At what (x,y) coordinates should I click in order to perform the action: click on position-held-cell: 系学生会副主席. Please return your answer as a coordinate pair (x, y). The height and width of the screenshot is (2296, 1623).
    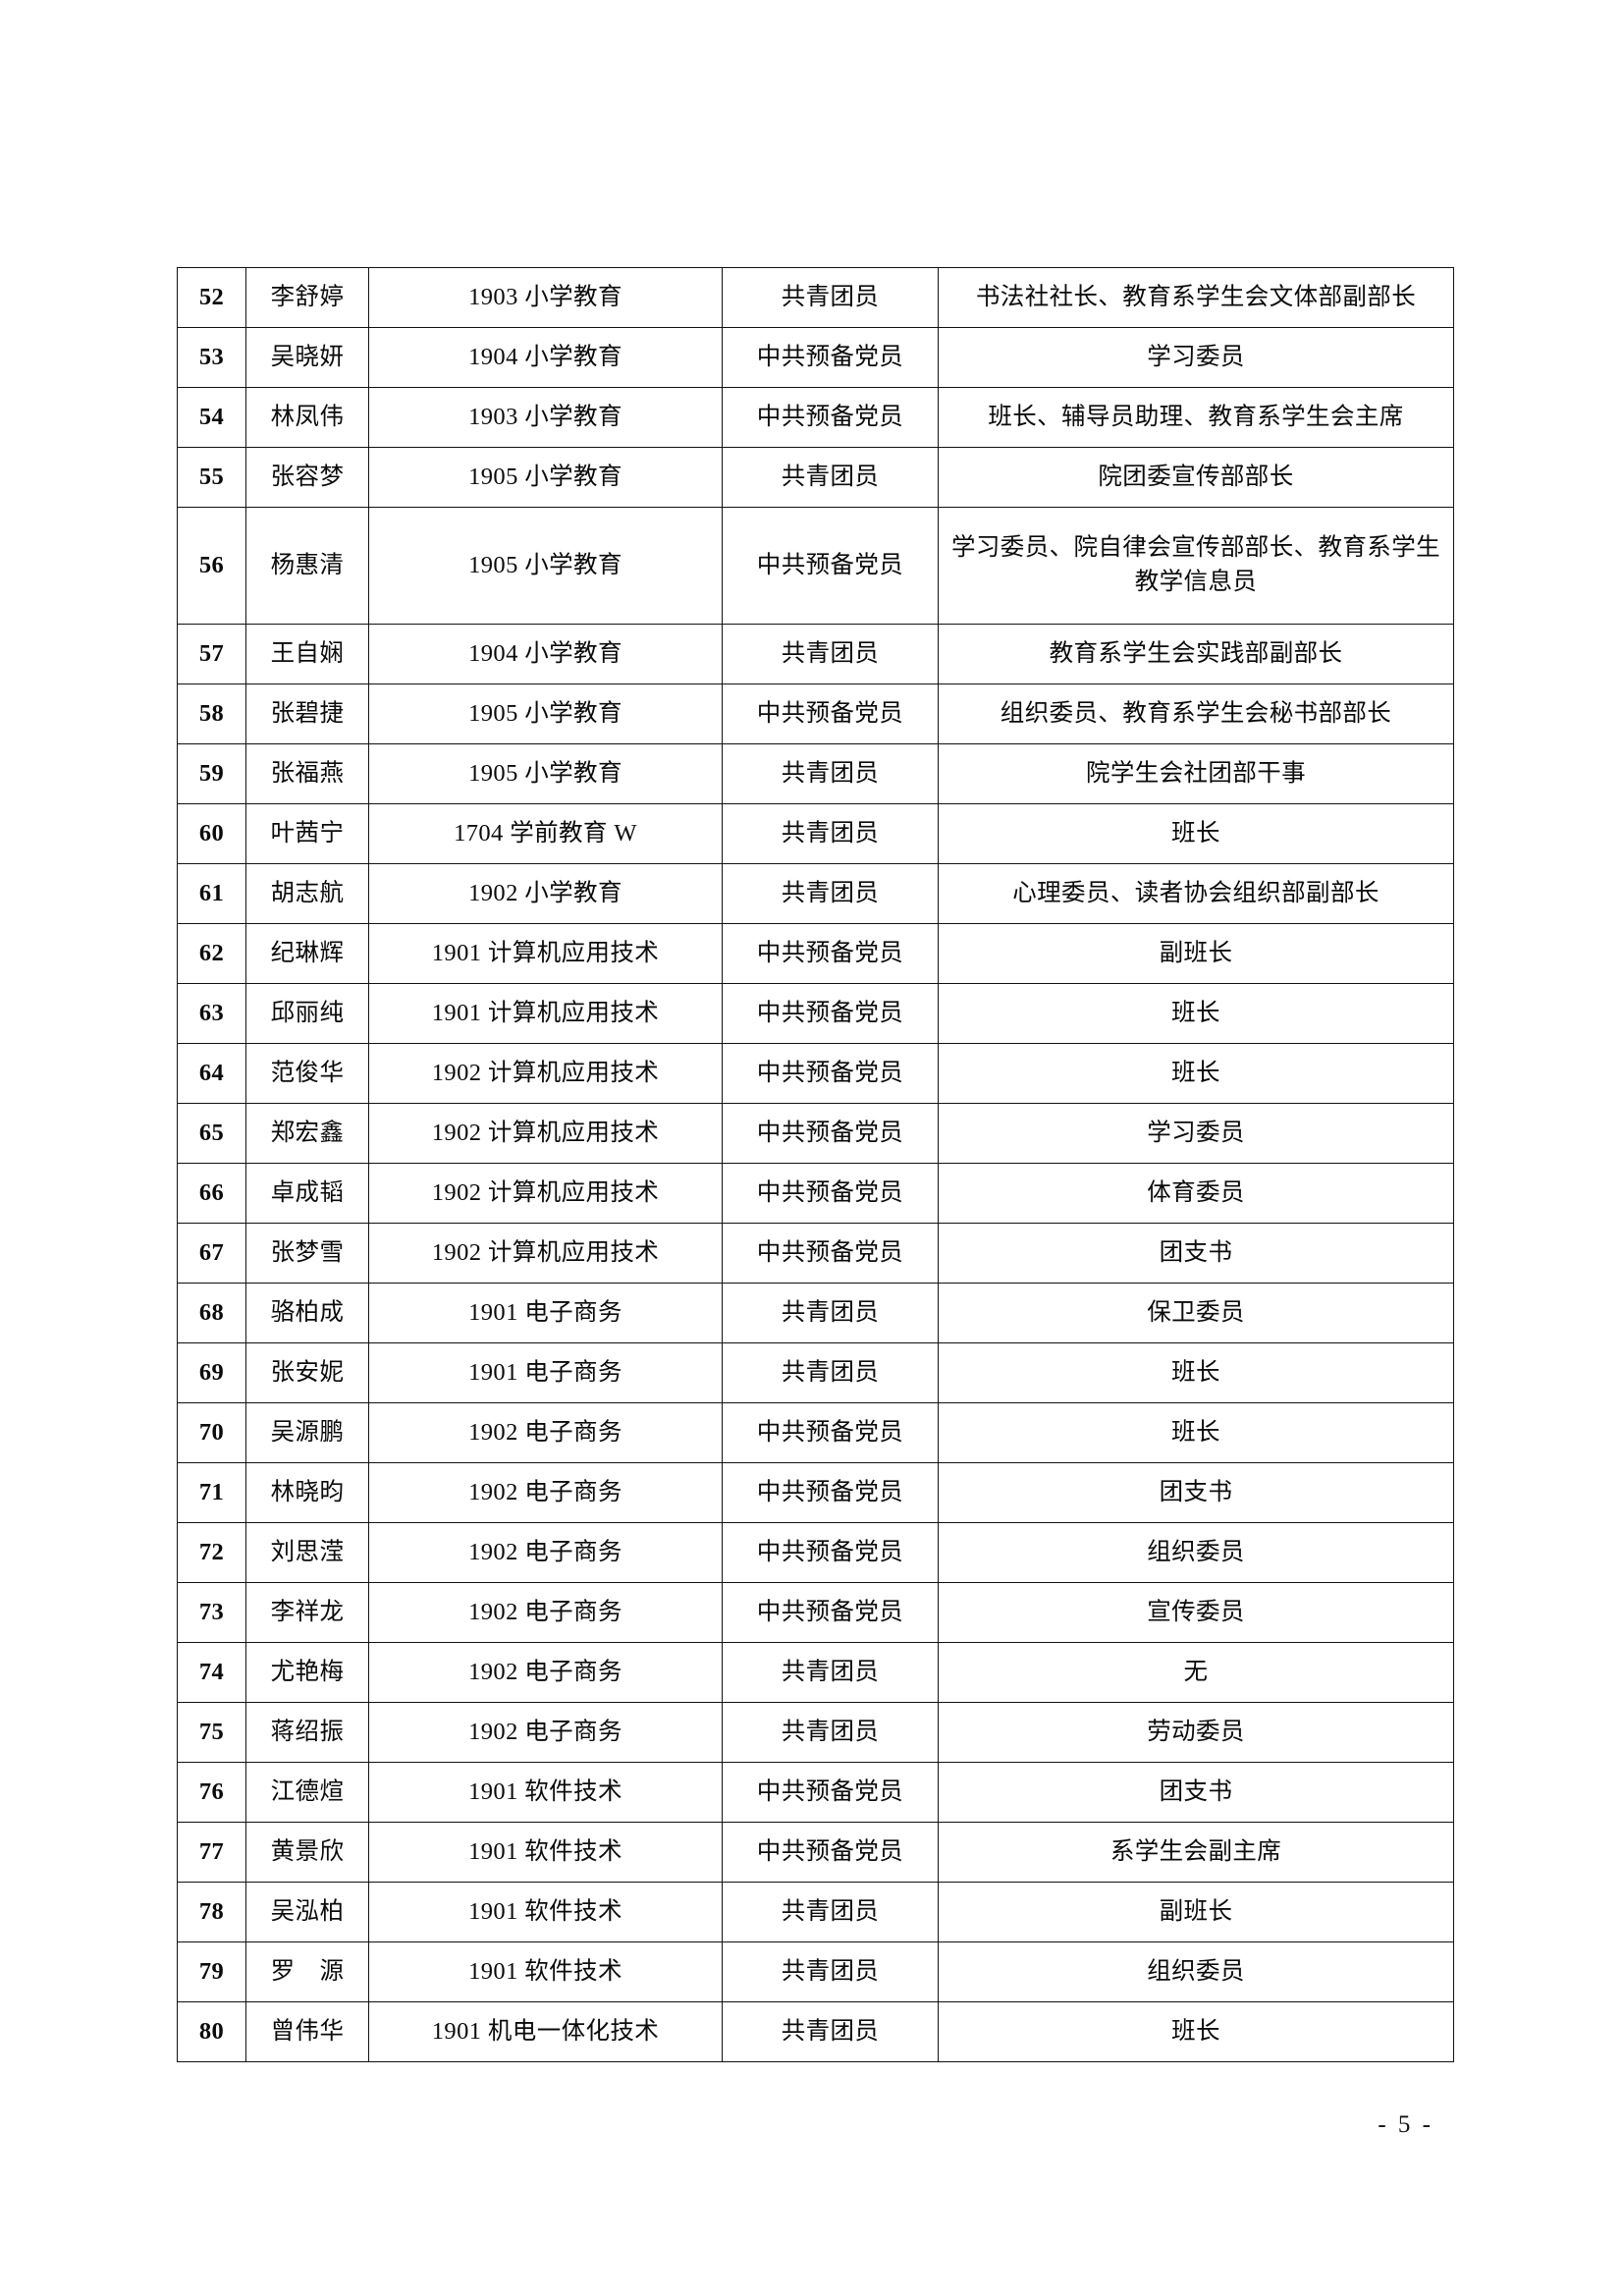
    Looking at the image, I should click on (1196, 1852).